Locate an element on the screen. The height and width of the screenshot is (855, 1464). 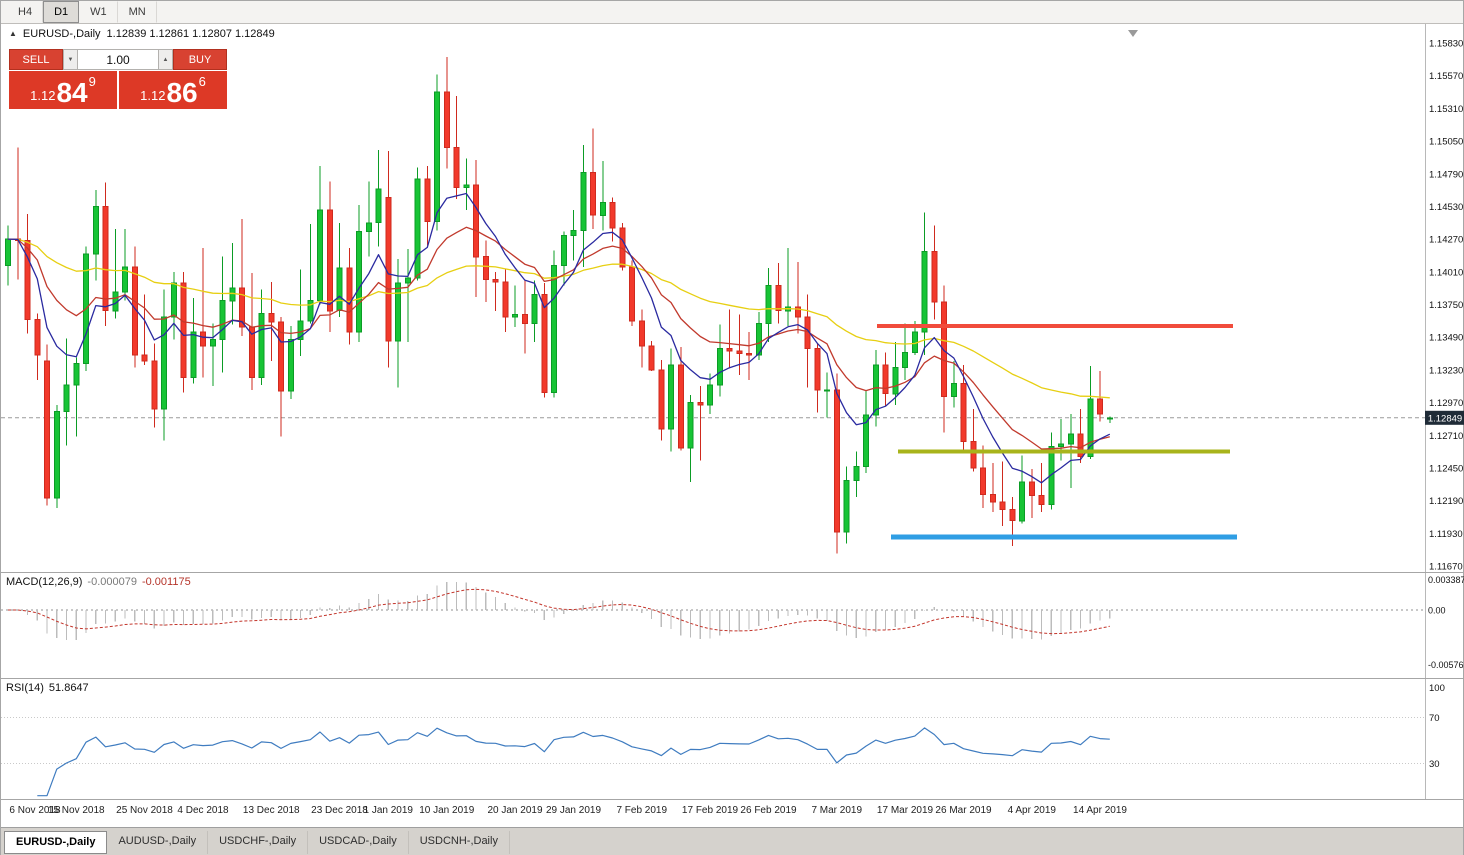
svg-text: 1.14010 is located at coordinates (1446, 272).